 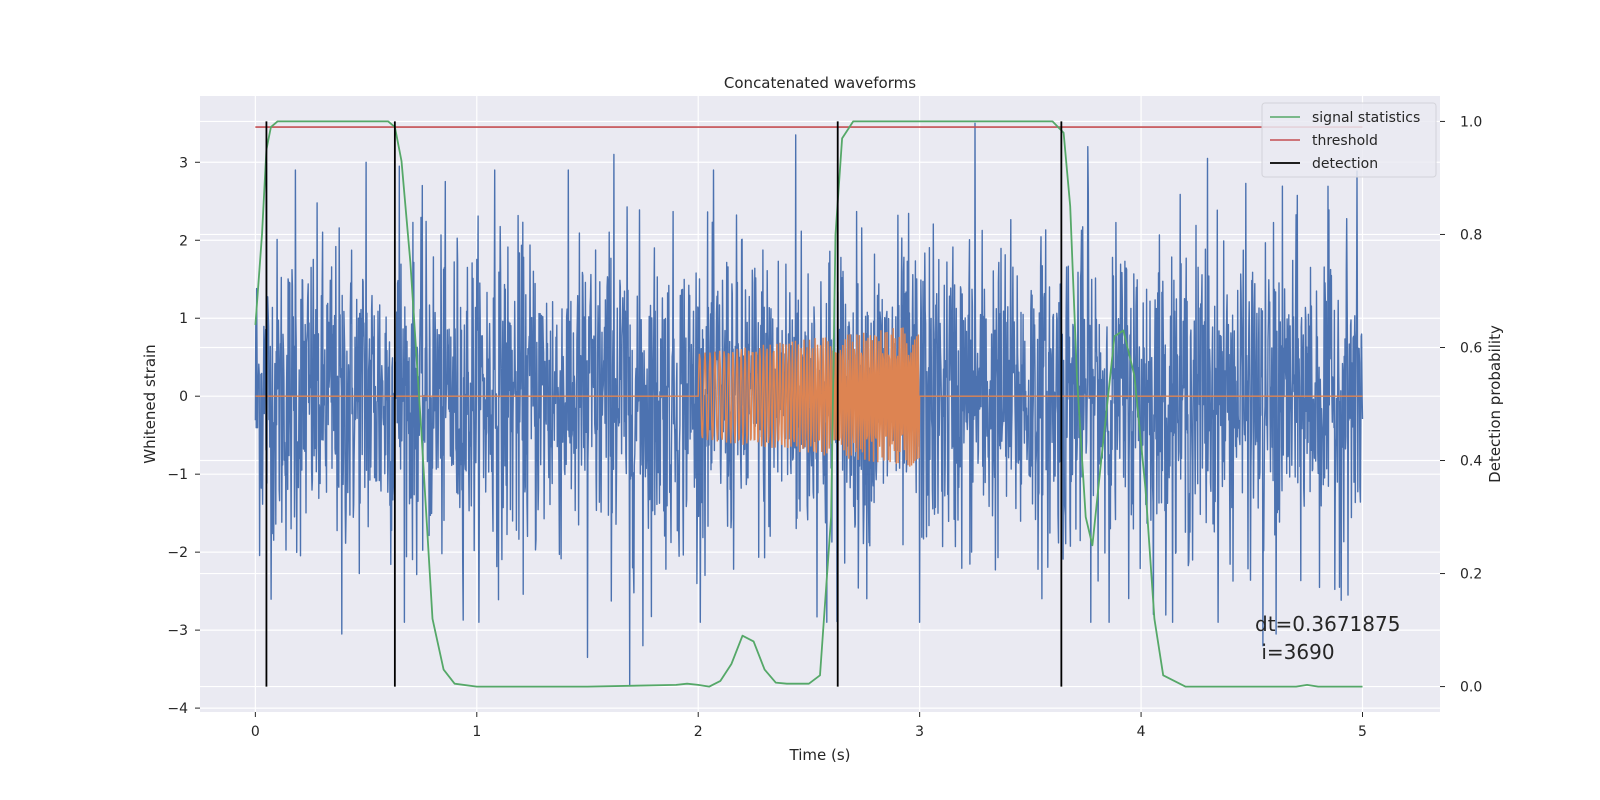 I want to click on y-right-tick-label: 0.2, so click(x=1471, y=575).